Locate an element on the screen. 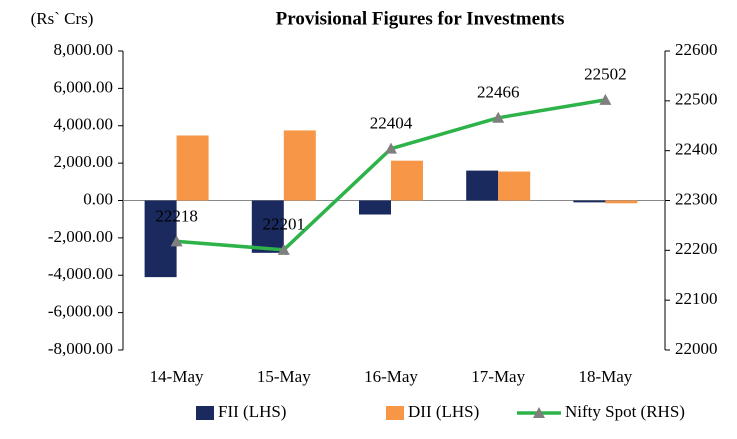 The width and height of the screenshot is (737, 439). x-tick-label: 17-May is located at coordinates (498, 376).